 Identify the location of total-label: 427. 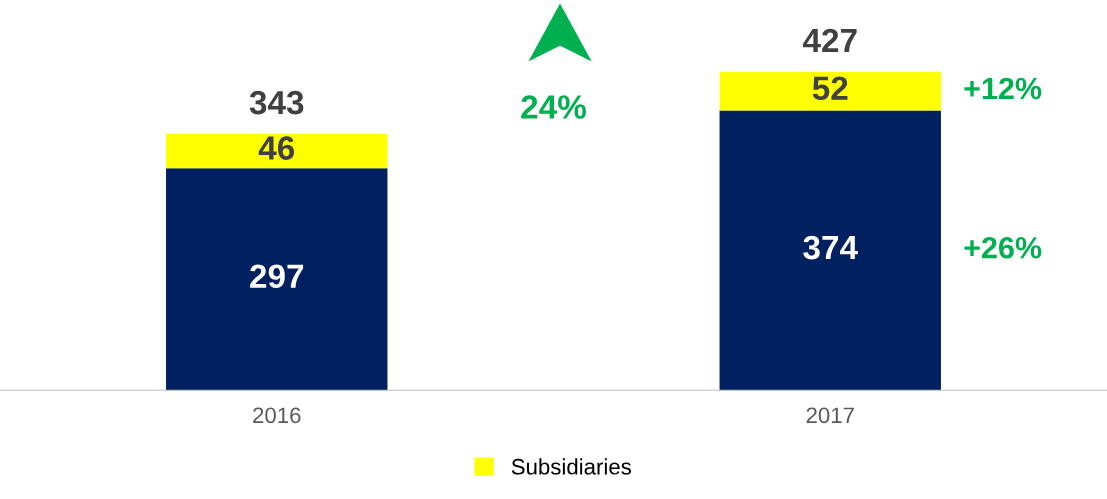
(829, 40).